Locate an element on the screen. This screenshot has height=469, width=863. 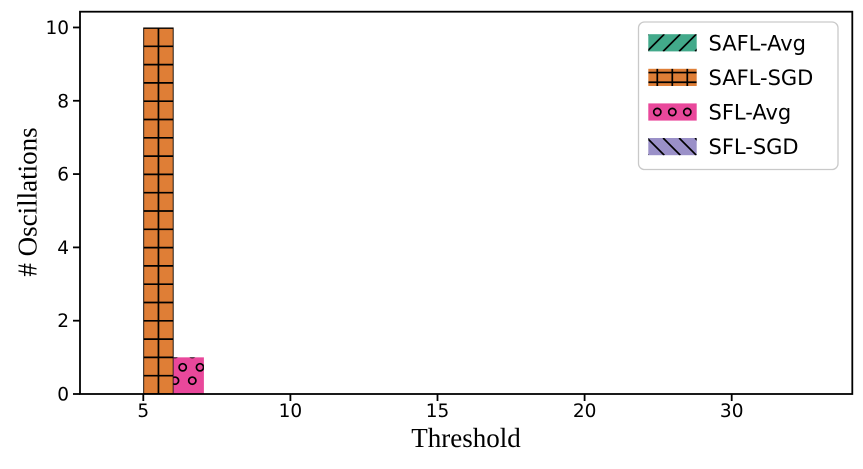
y-axis: 0 2 4 6 8 10 is located at coordinates (62, 212).